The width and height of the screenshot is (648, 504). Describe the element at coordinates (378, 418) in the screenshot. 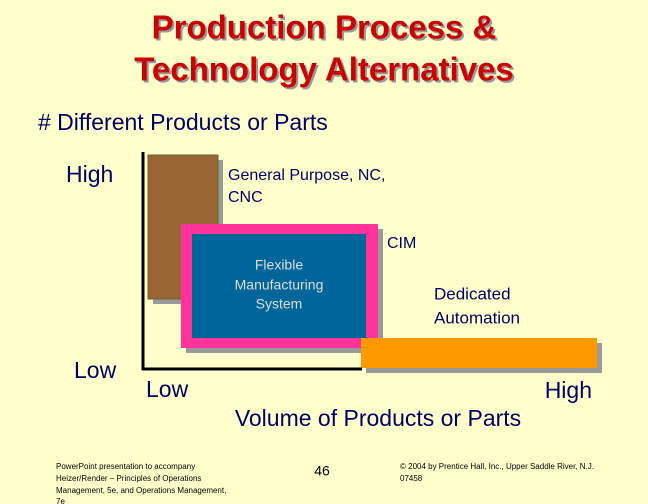

I see `x-axis-label: Volume of Products or Parts` at that location.